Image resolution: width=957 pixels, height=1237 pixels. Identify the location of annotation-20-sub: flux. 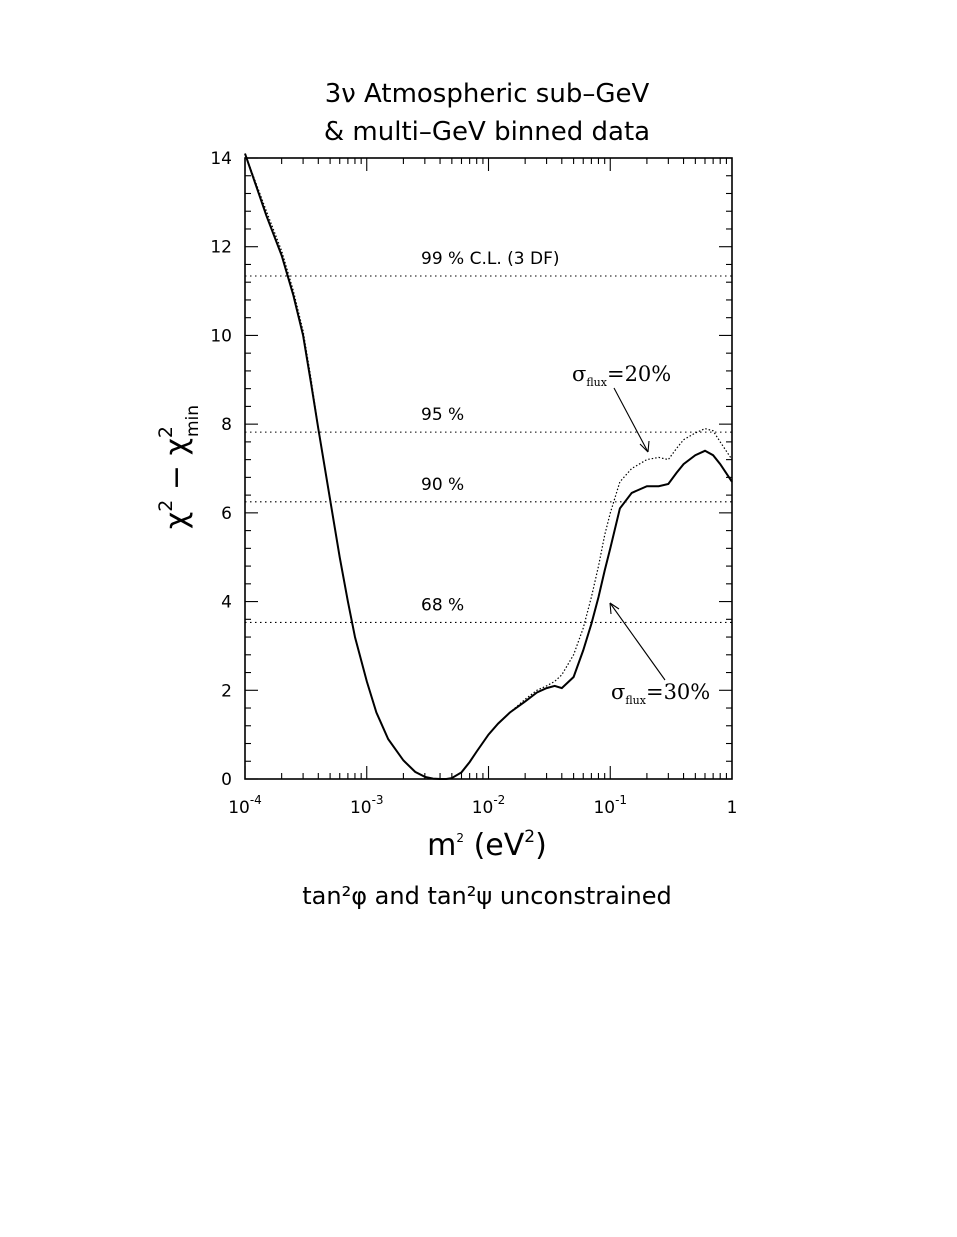
(596, 382).